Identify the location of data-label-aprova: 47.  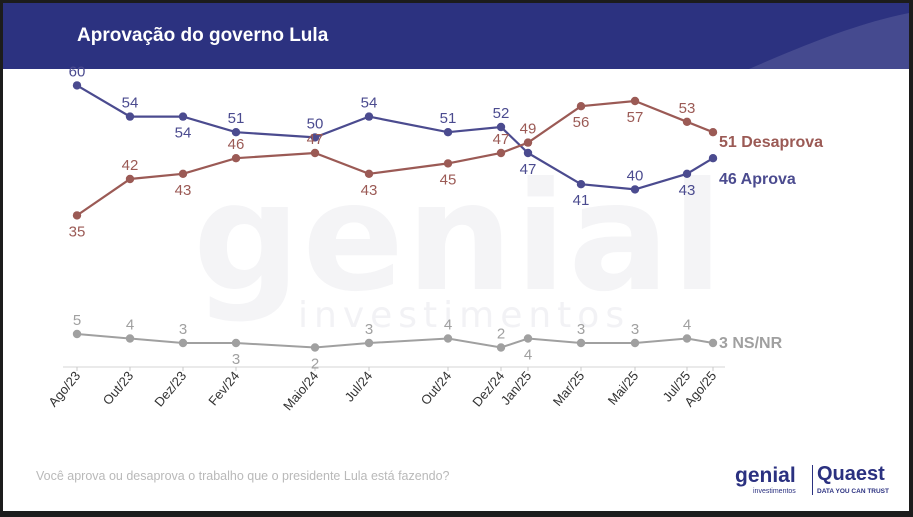
(528, 169).